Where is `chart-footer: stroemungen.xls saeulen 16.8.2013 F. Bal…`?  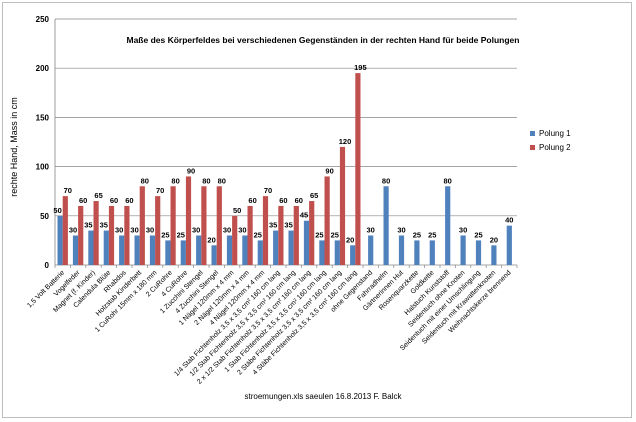
chart-footer: stroemungen.xls saeulen 16.8.2013 F. Bal… is located at coordinates (324, 396).